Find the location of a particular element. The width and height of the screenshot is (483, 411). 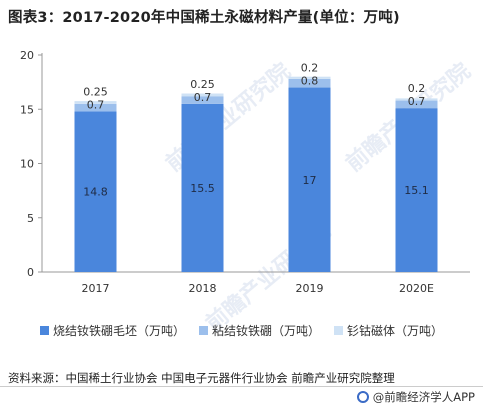

data-label: 14.8 is located at coordinates (95, 192).